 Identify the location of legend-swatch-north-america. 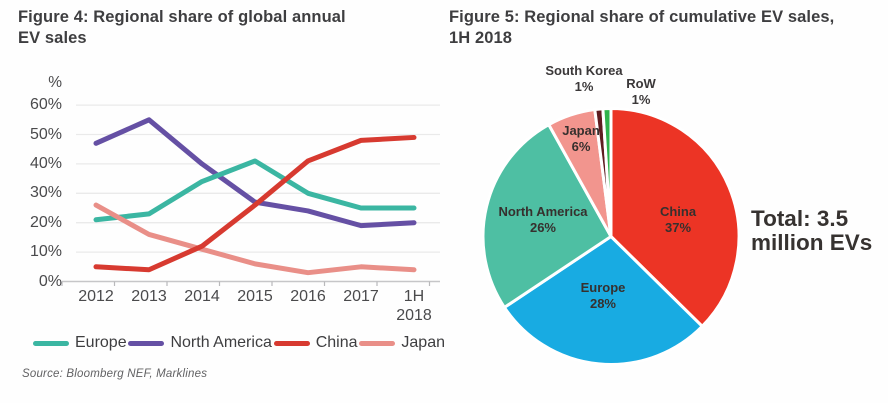
(146, 343).